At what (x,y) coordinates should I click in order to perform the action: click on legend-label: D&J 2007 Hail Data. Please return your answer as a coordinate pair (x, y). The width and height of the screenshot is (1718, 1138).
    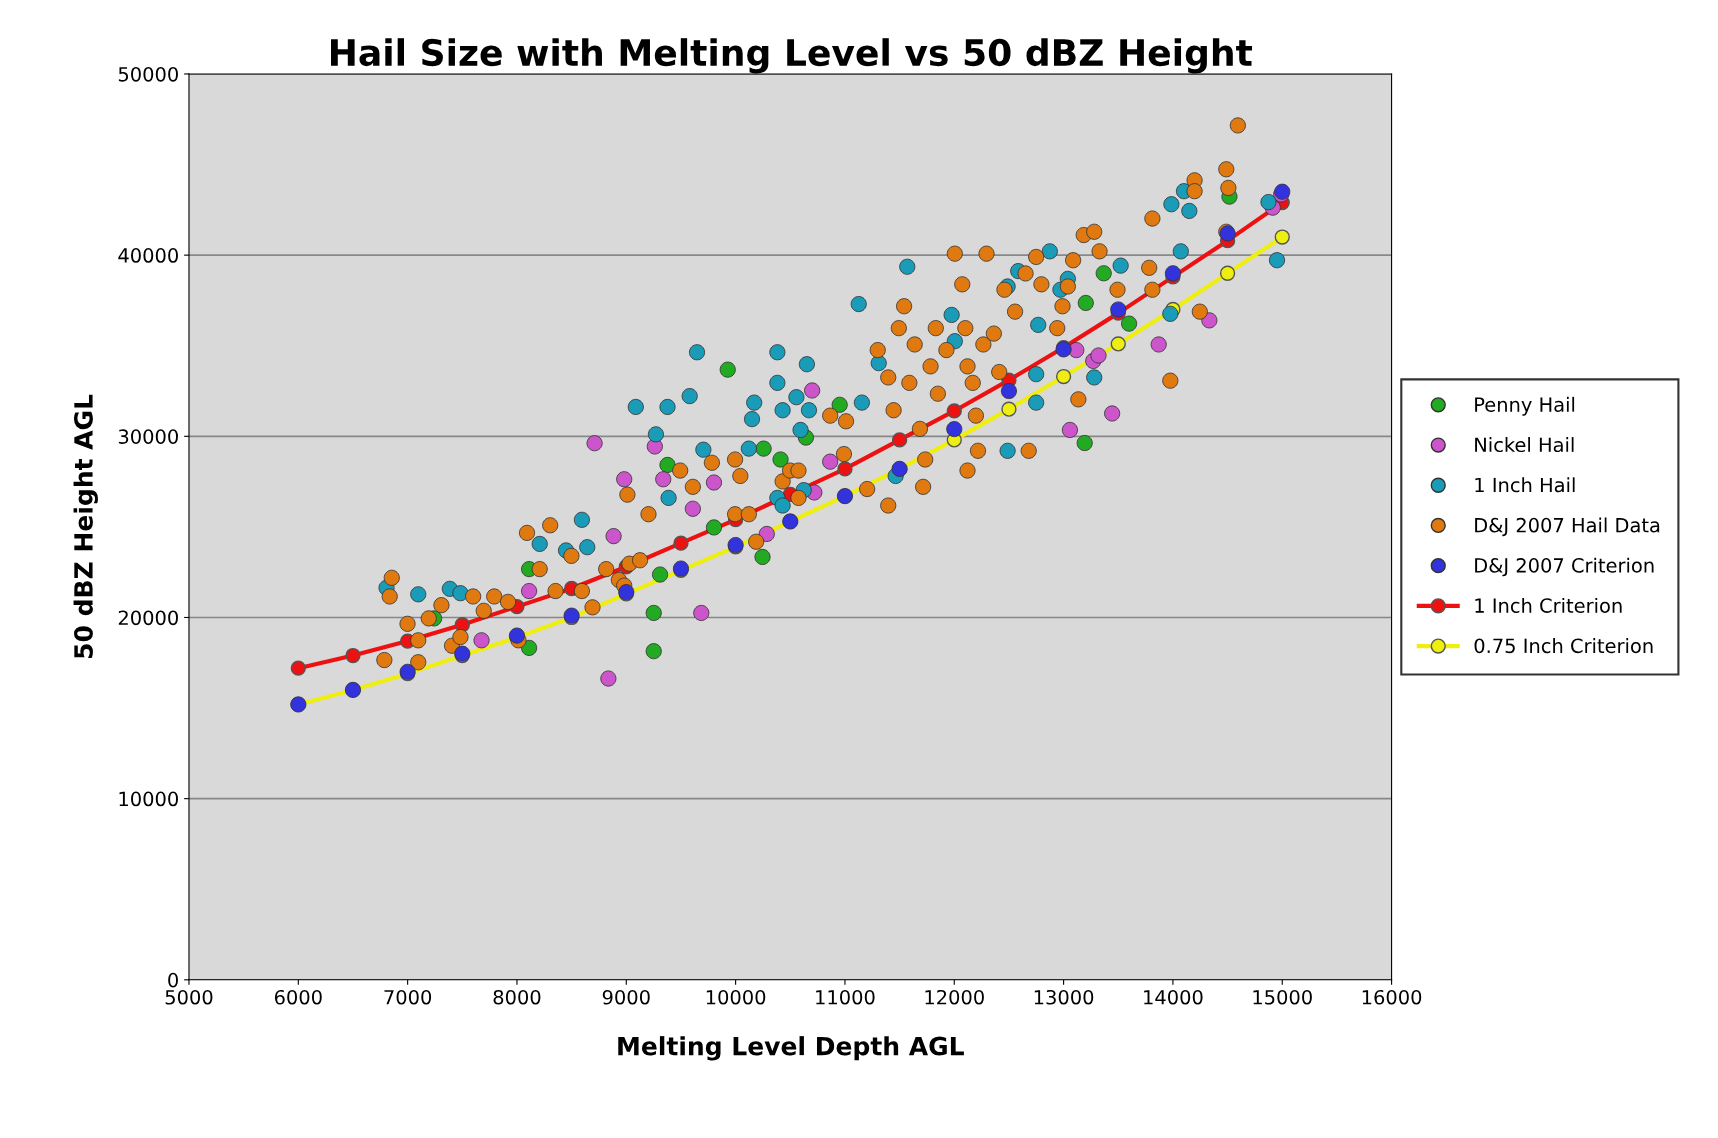
    Looking at the image, I should click on (1567, 527).